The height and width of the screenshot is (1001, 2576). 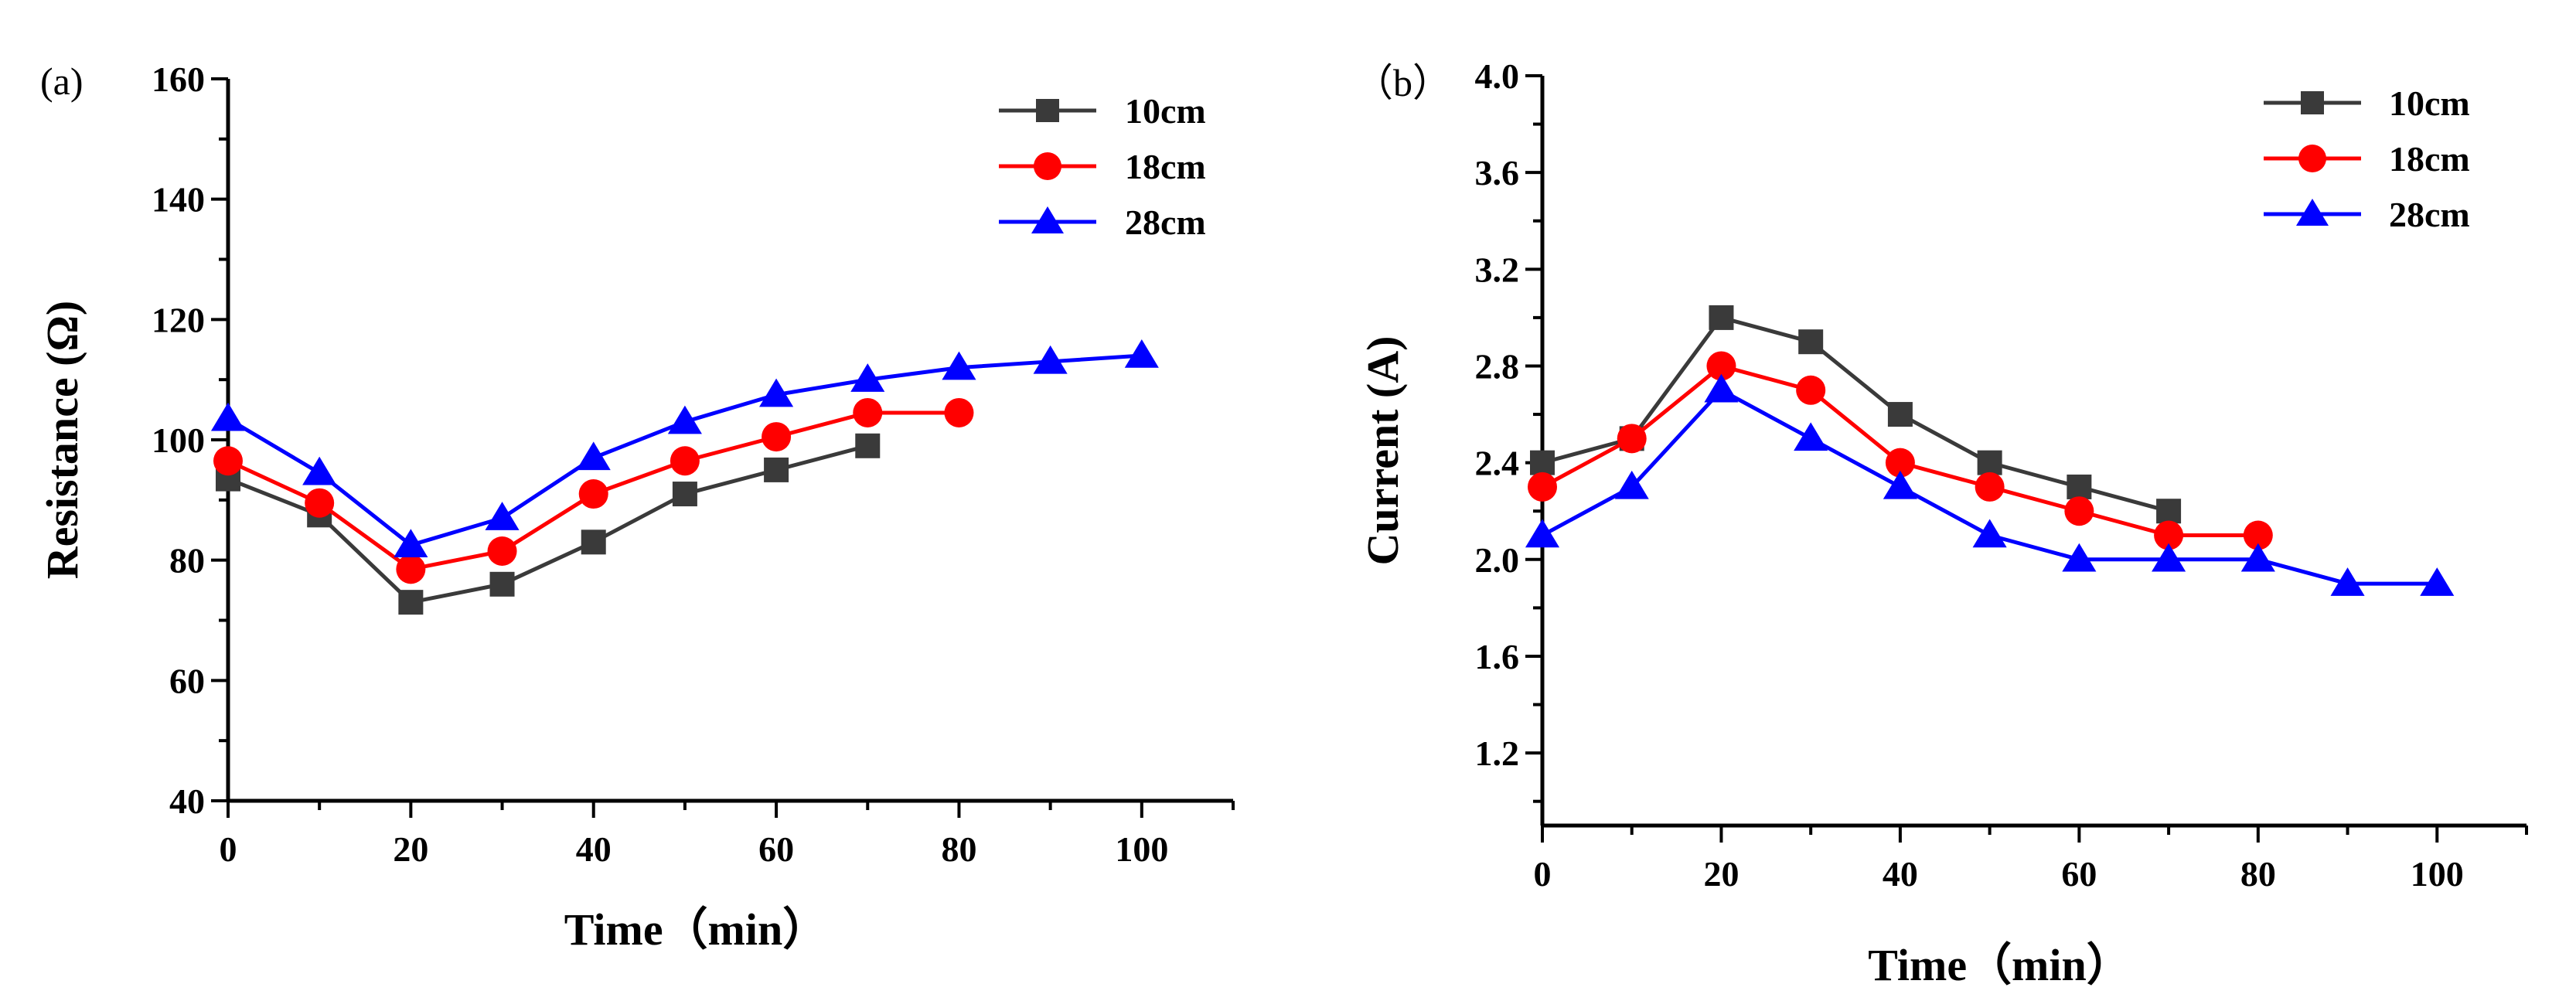 I want to click on y-tick-label: 120, so click(x=178, y=319).